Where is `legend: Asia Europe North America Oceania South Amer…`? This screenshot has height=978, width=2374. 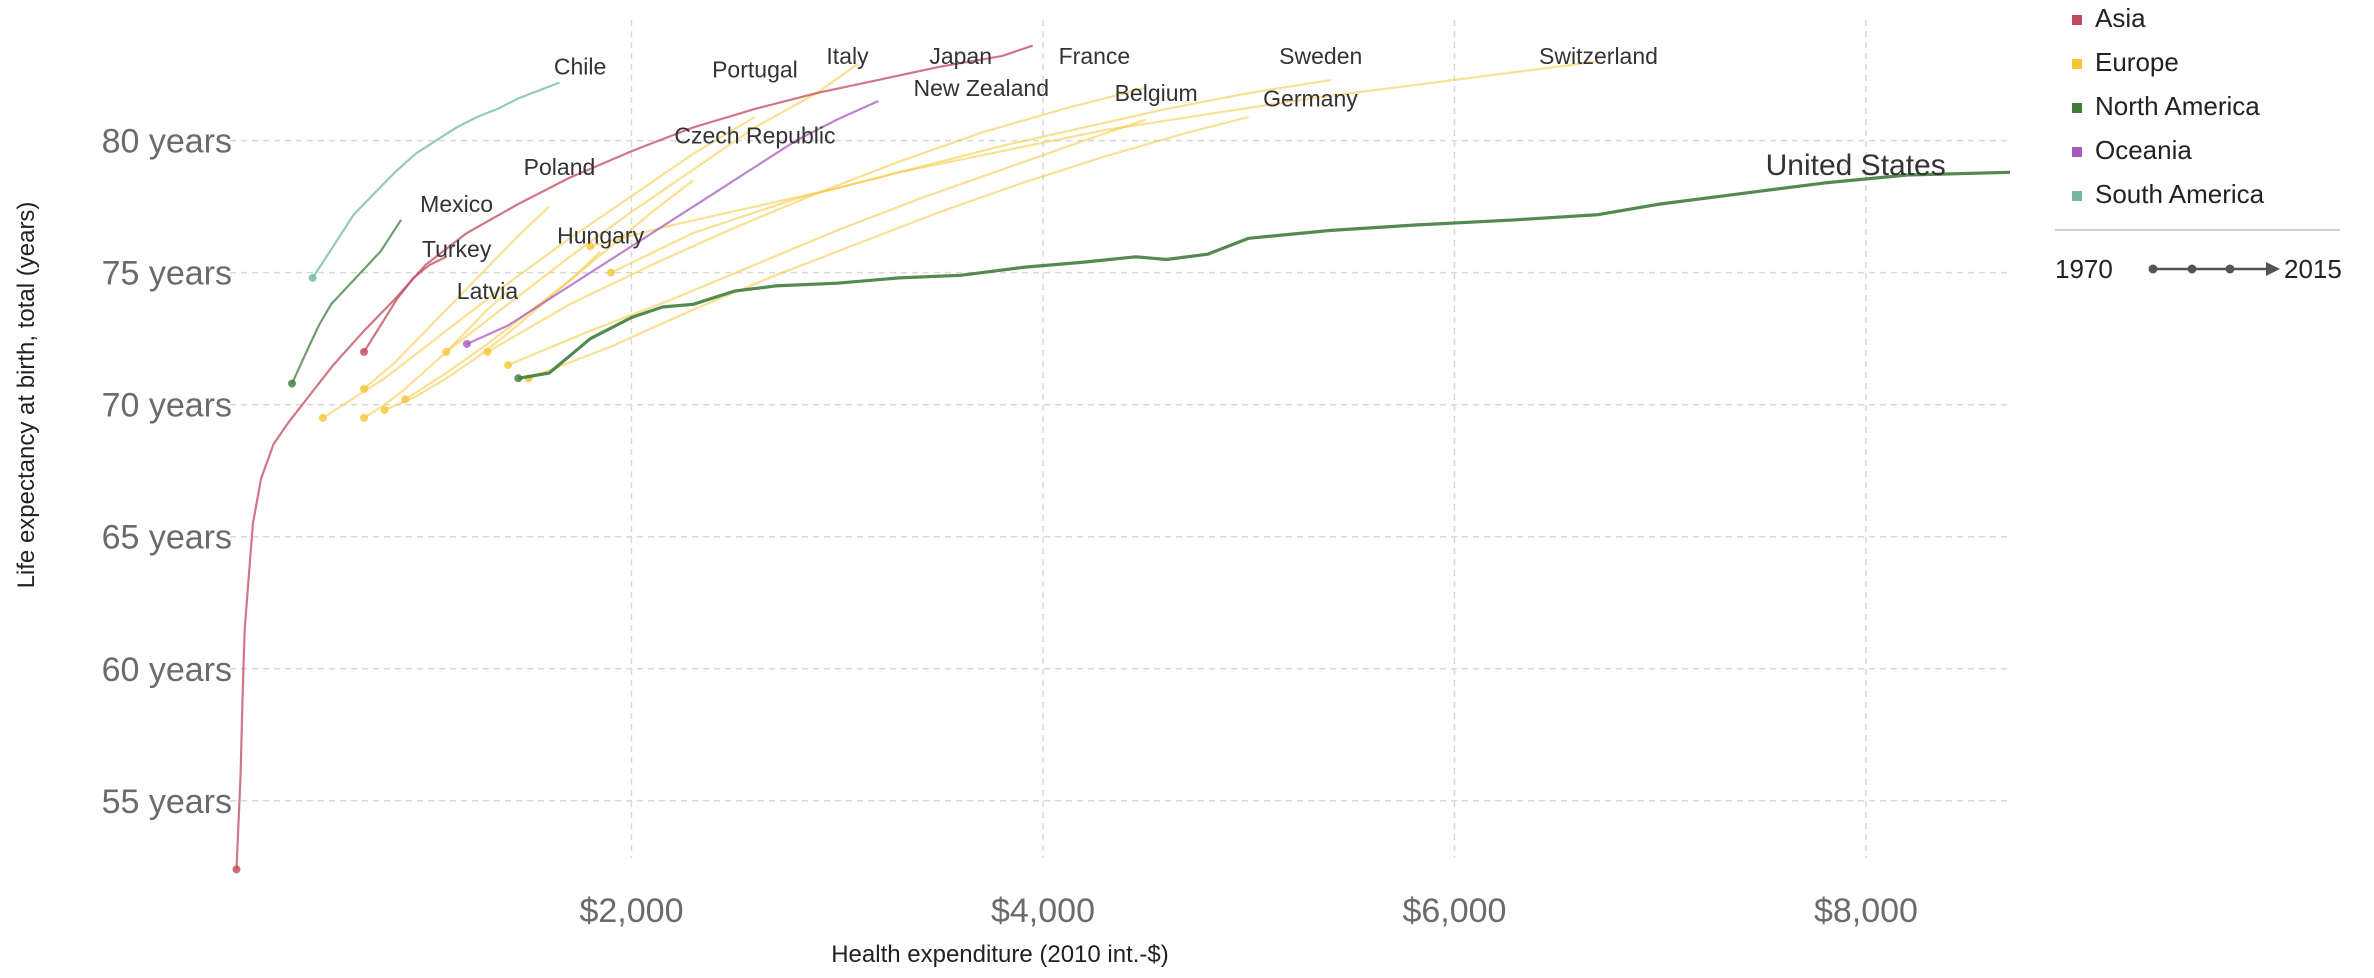 legend: Asia Europe North America Oceania South Amer… is located at coordinates (2198, 143).